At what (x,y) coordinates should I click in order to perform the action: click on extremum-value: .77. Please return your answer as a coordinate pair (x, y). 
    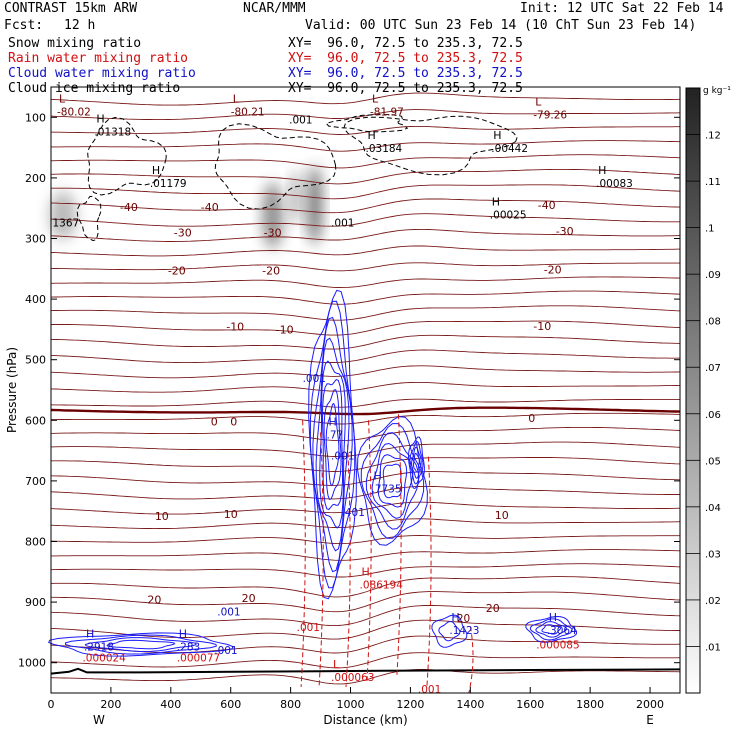
    Looking at the image, I should click on (335, 435).